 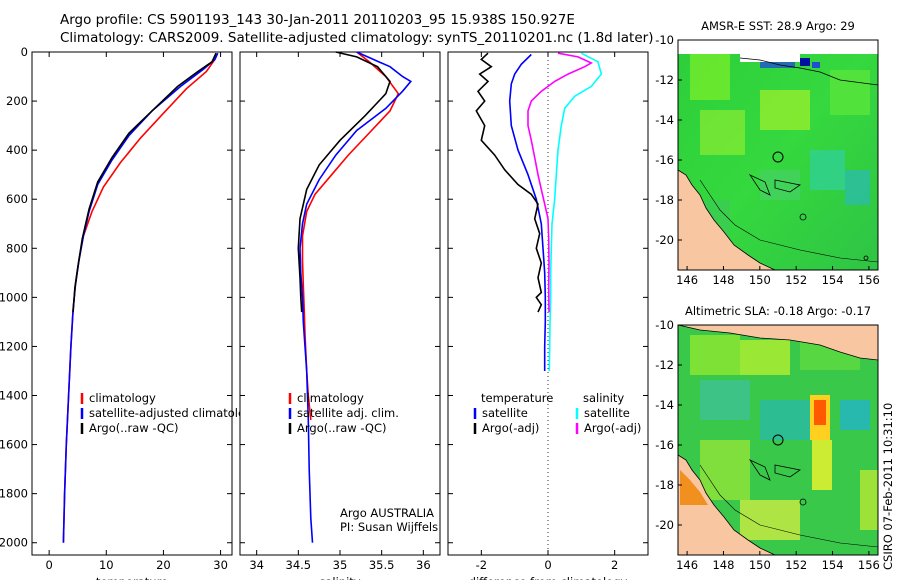 What do you see at coordinates (342, 428) in the screenshot?
I see `salinity-legend-label: Argo(..raw -QC)` at bounding box center [342, 428].